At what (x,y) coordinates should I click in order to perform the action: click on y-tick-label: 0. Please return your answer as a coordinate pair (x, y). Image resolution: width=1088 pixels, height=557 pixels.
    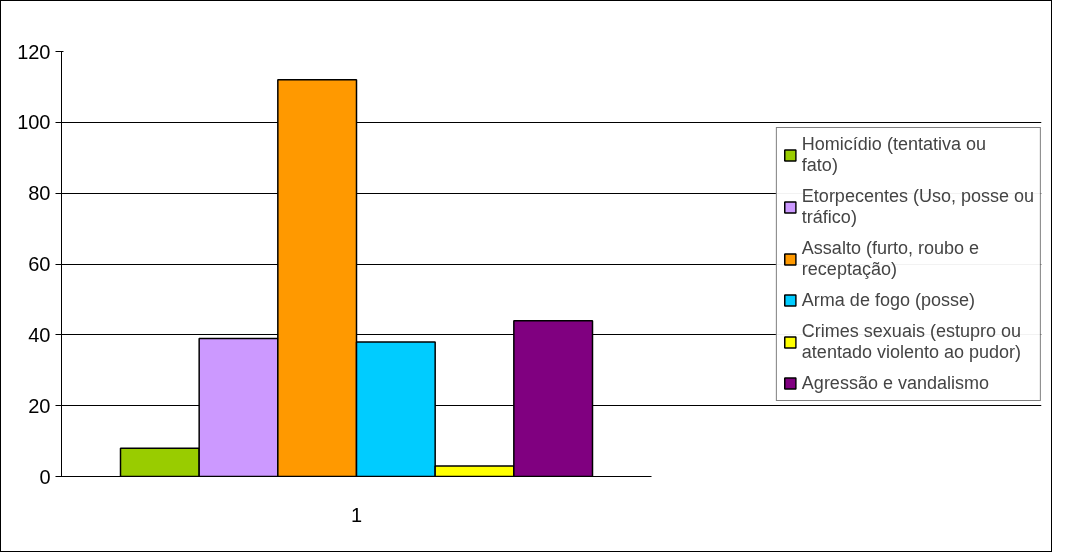
    Looking at the image, I should click on (45, 476).